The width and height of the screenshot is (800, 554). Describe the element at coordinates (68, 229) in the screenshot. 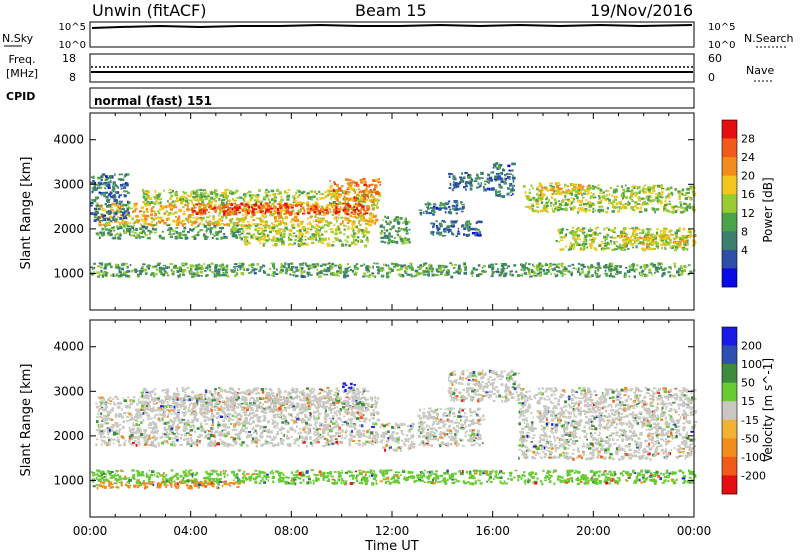

I see `y-tick-label: 2000` at that location.